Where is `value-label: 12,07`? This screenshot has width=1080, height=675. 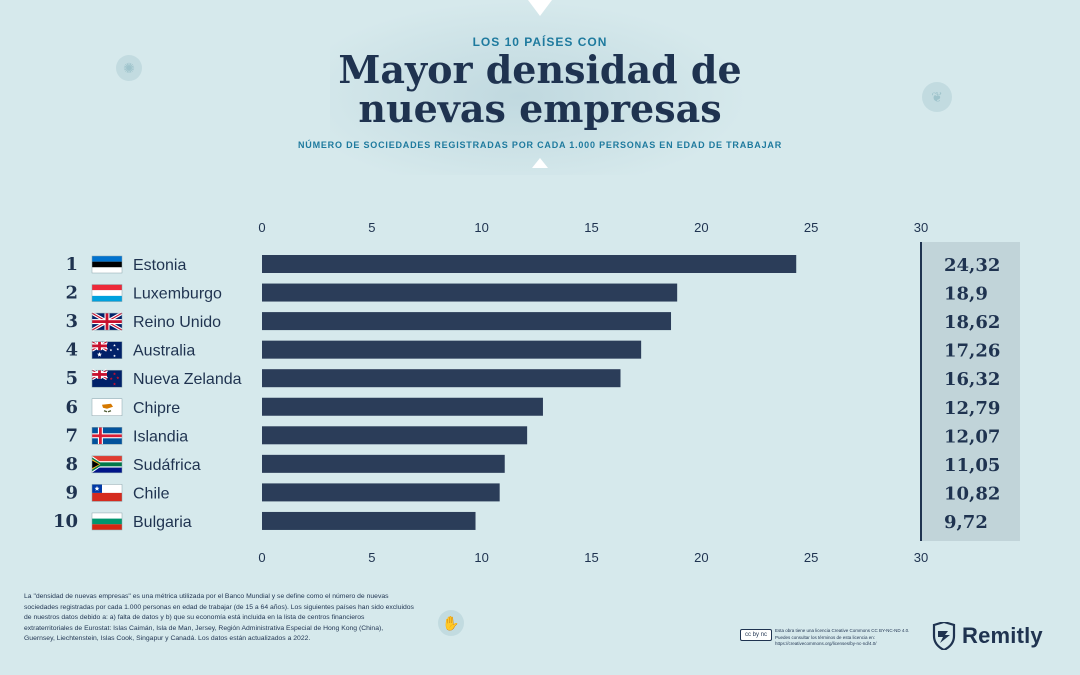 value-label: 12,07 is located at coordinates (972, 436).